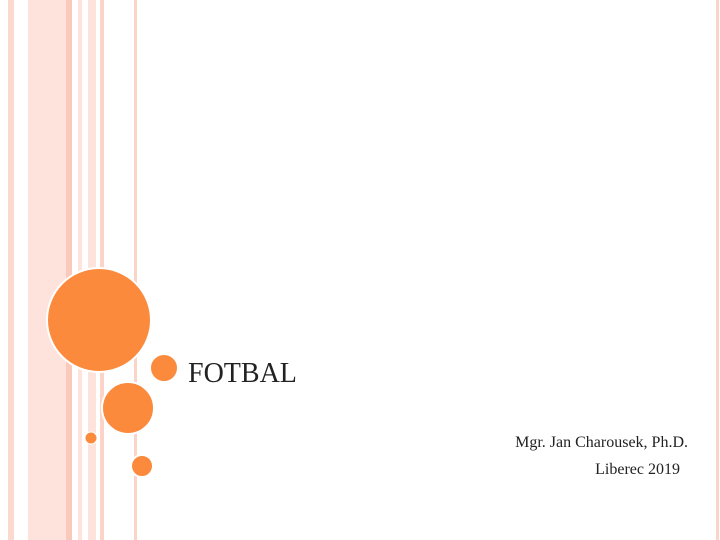 This screenshot has width=720, height=540. What do you see at coordinates (637, 469) in the screenshot?
I see `place-year: Liberec 2019` at bounding box center [637, 469].